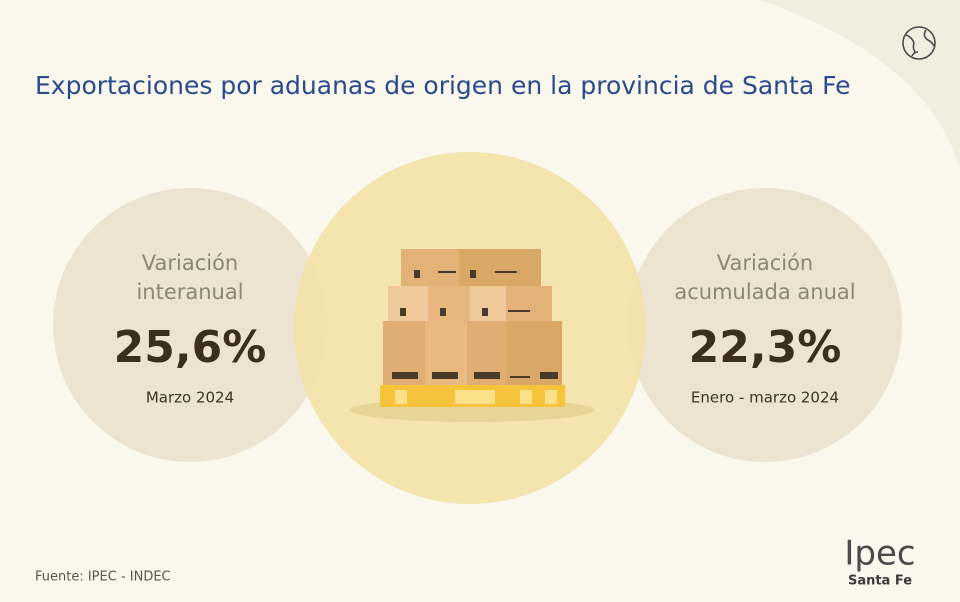  What do you see at coordinates (103, 577) in the screenshot?
I see `source: Fuente: IPEC - INDEC` at bounding box center [103, 577].